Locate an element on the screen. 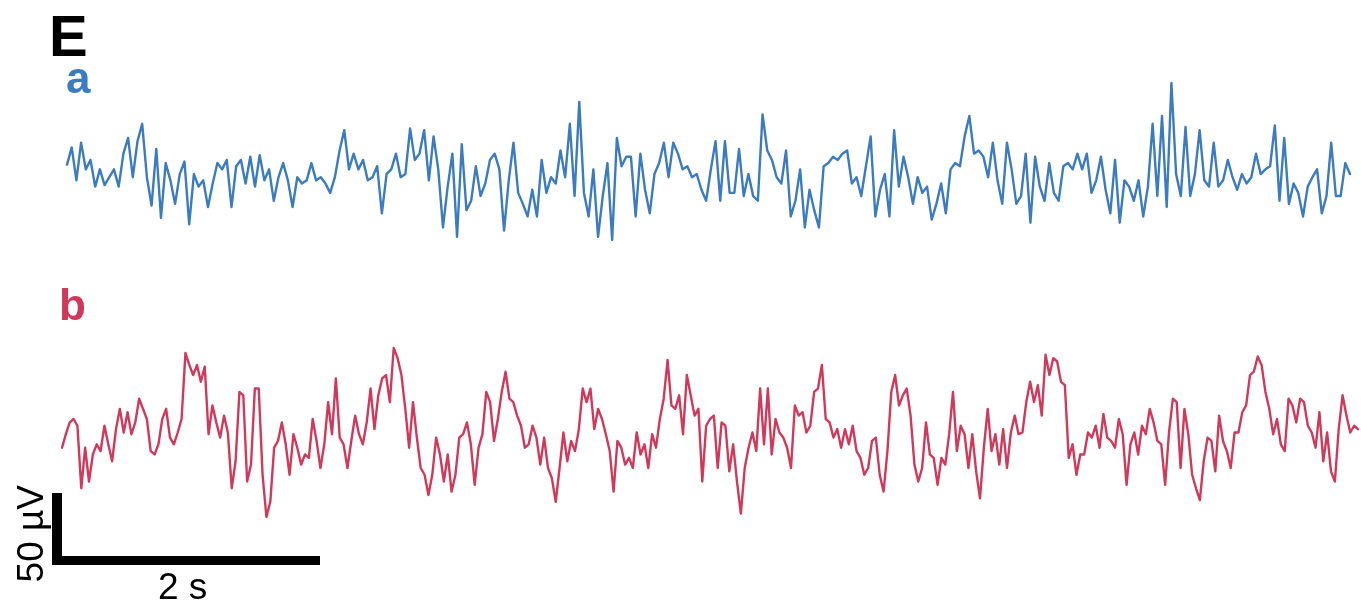 The height and width of the screenshot is (605, 1361). series-label: b is located at coordinates (72, 304).